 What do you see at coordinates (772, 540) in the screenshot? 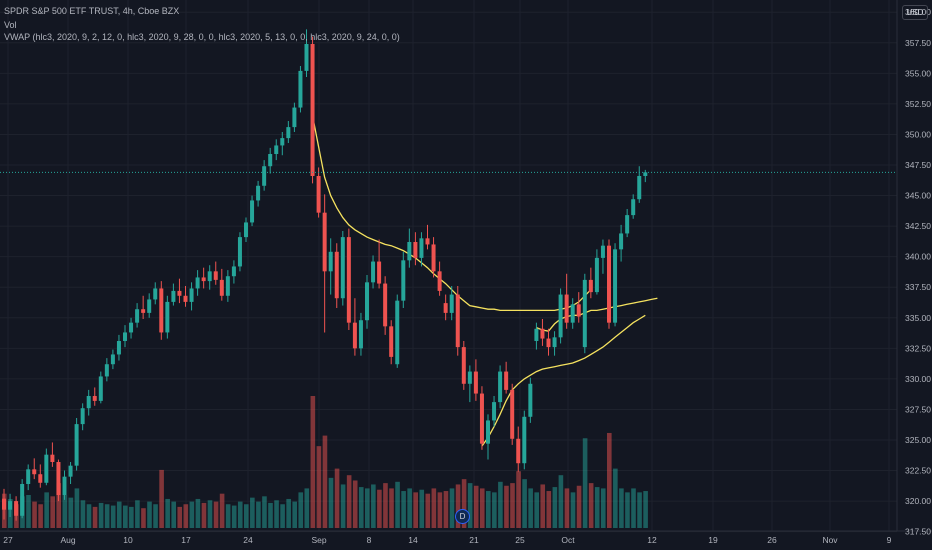
I see `time-tick-label: 26` at bounding box center [772, 540].